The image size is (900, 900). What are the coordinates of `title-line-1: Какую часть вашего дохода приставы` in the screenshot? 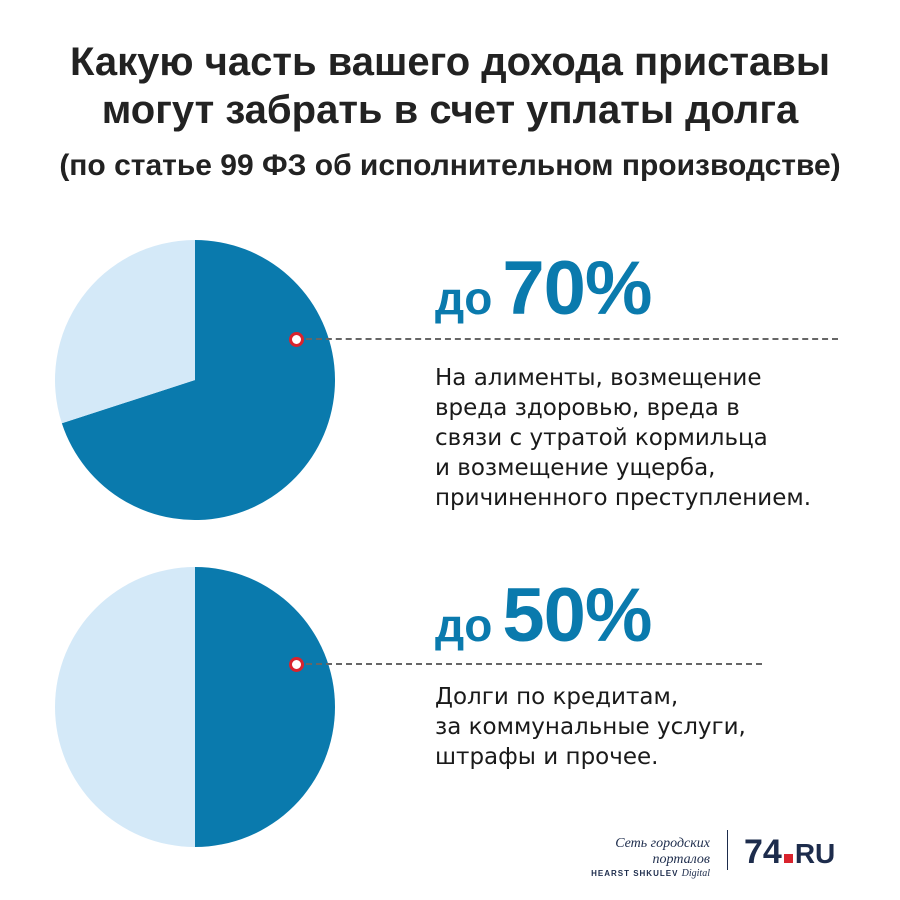 It's located at (450, 62).